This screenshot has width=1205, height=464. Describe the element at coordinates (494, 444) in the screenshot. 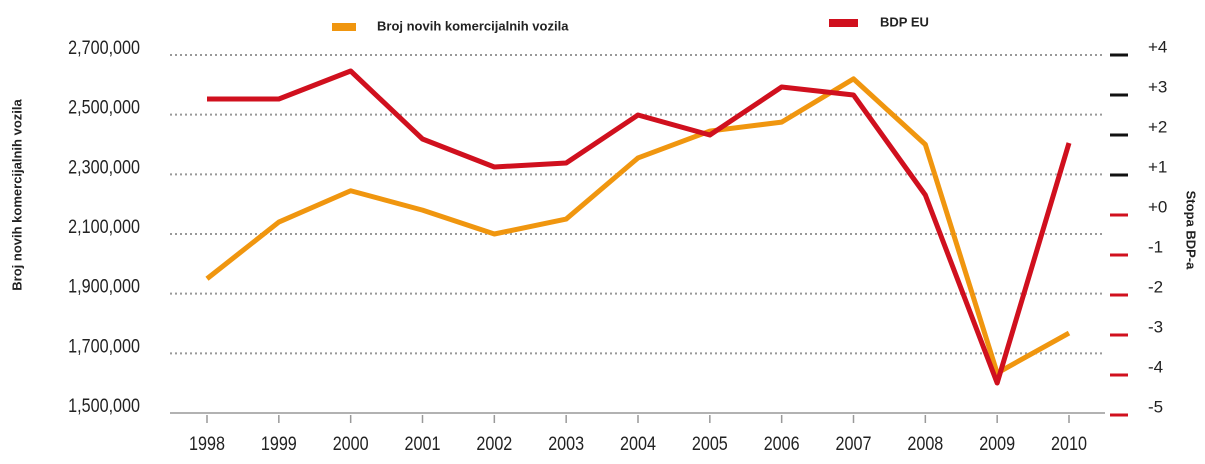

I see `x-tick-label: 2002` at that location.